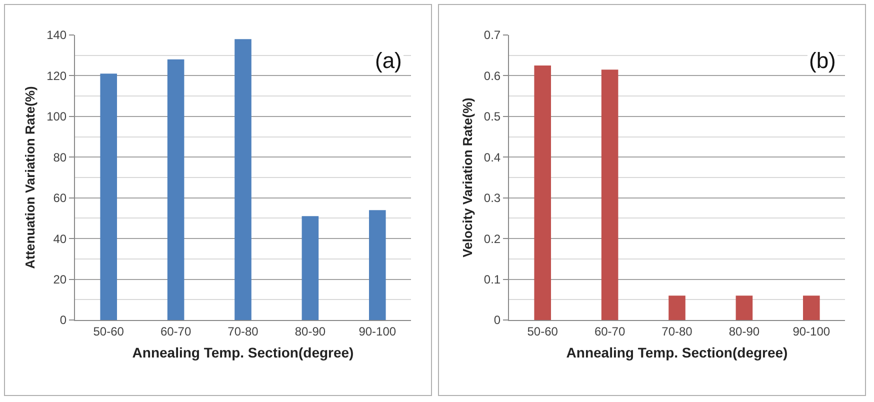 This screenshot has width=874, height=402. What do you see at coordinates (822, 60) in the screenshot?
I see `annotation: (b)` at bounding box center [822, 60].